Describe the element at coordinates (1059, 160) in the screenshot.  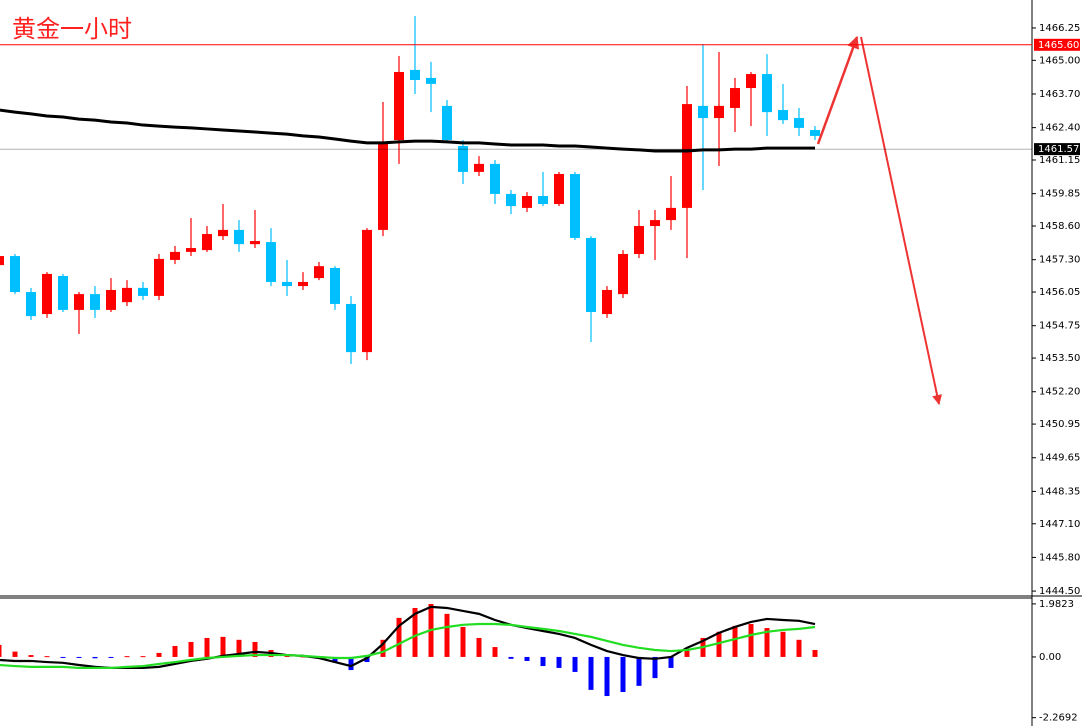
I see `y-tick-label: 1461.15` at that location.